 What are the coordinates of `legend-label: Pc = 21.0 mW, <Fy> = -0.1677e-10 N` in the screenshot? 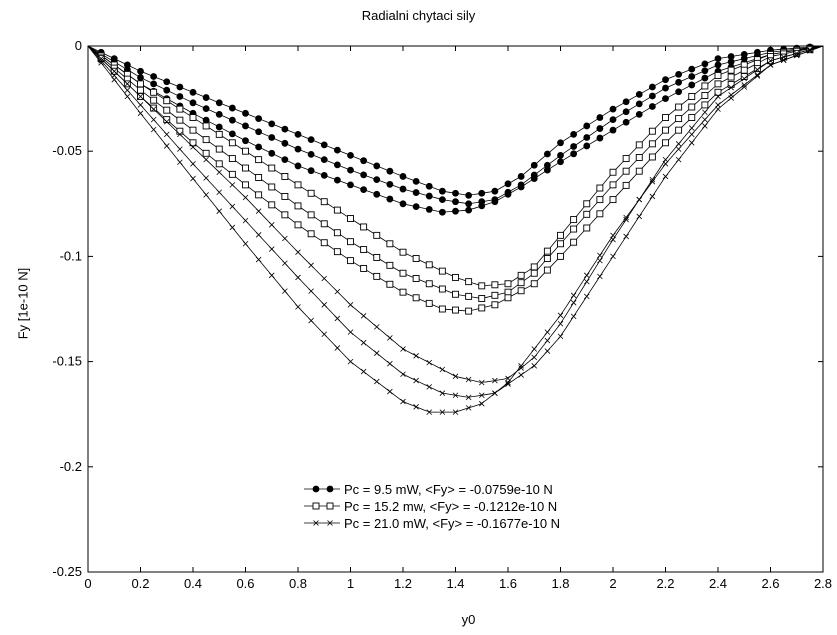 It's located at (452, 523).